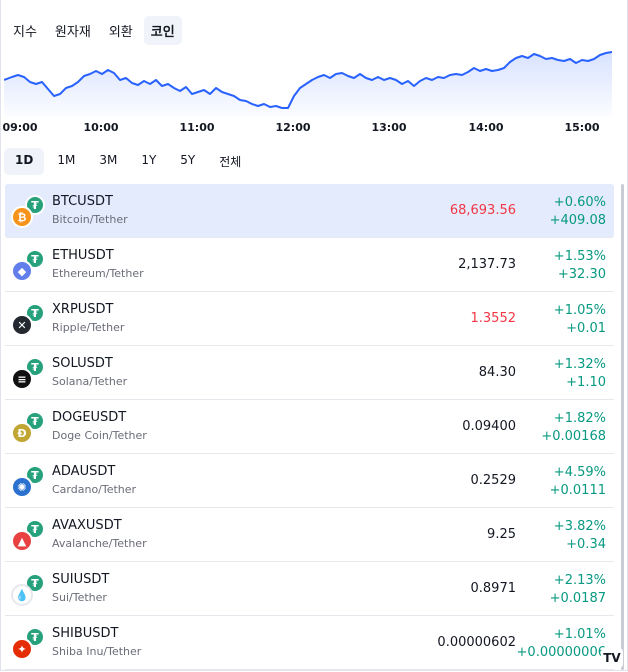 The height and width of the screenshot is (672, 628). What do you see at coordinates (162, 30) in the screenshot?
I see `tab-crypto: 코인` at bounding box center [162, 30].